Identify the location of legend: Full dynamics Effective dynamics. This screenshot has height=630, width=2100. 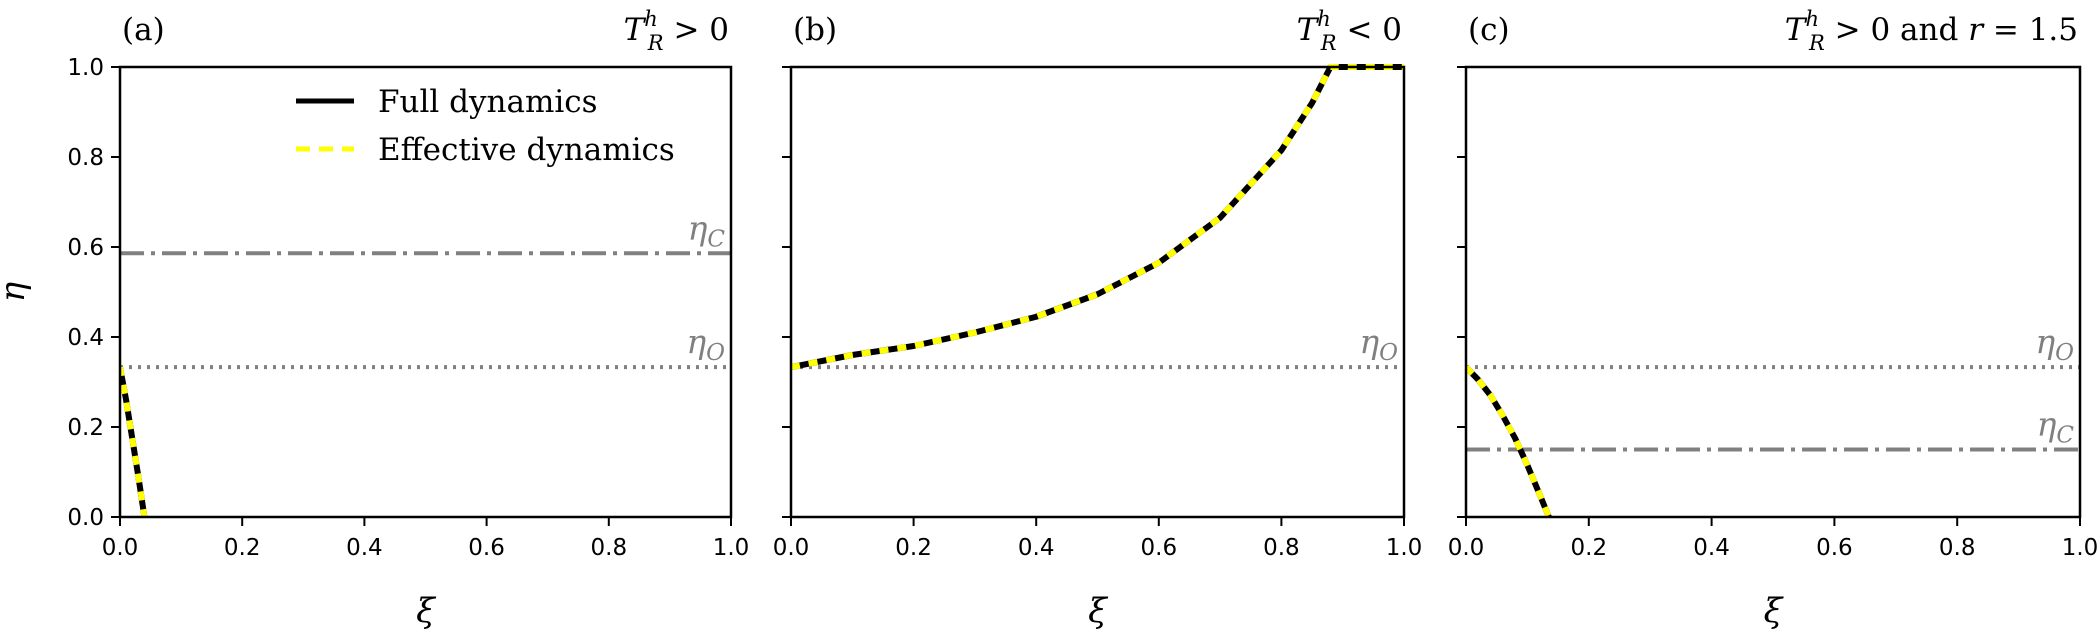
(485, 126).